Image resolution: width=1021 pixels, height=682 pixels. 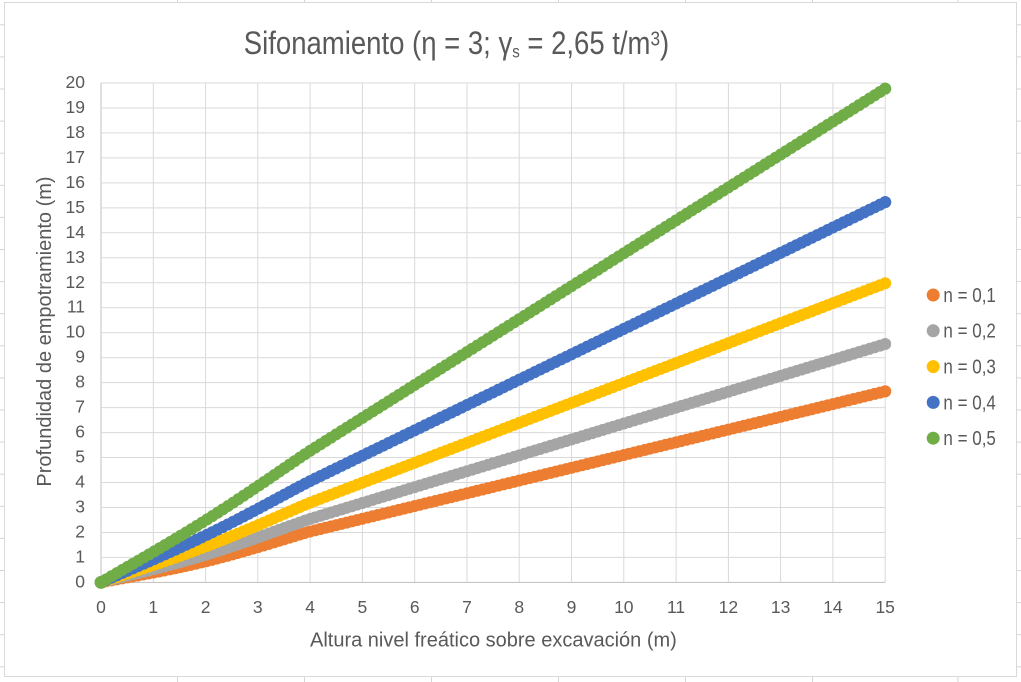 I want to click on svg-text: n = 0,2, so click(x=969, y=332).